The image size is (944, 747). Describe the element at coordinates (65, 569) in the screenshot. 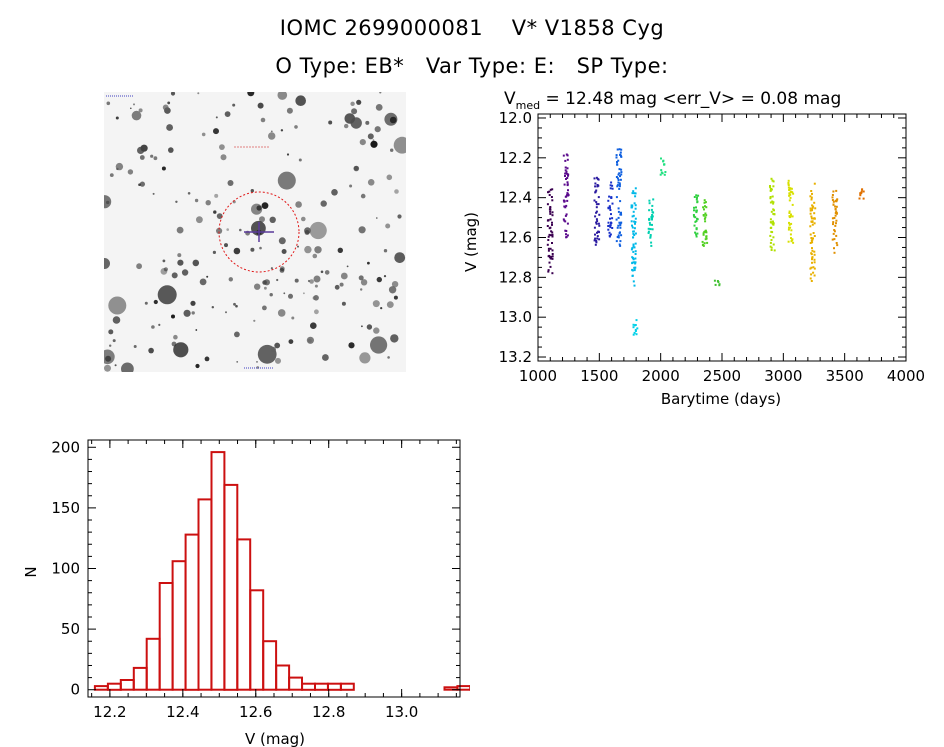

I see `hist-ytick-label: 100` at that location.